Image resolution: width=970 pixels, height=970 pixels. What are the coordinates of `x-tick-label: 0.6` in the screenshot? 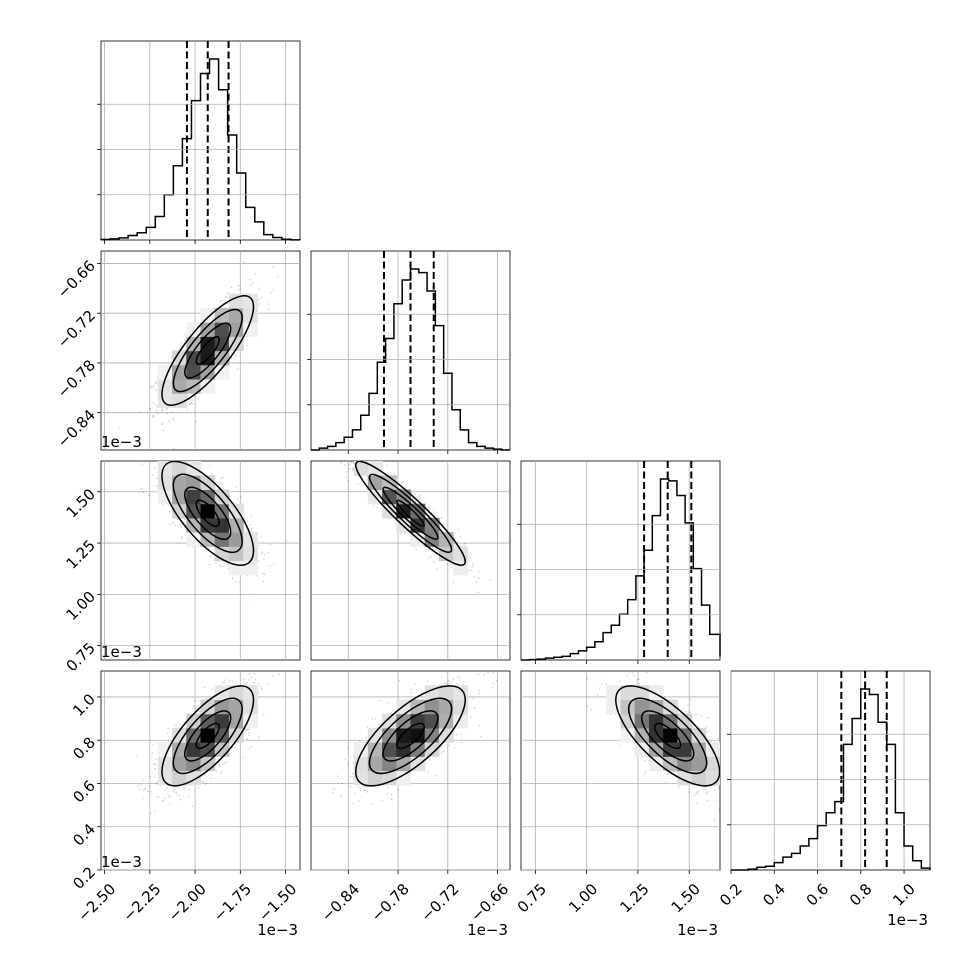 It's located at (818, 895).